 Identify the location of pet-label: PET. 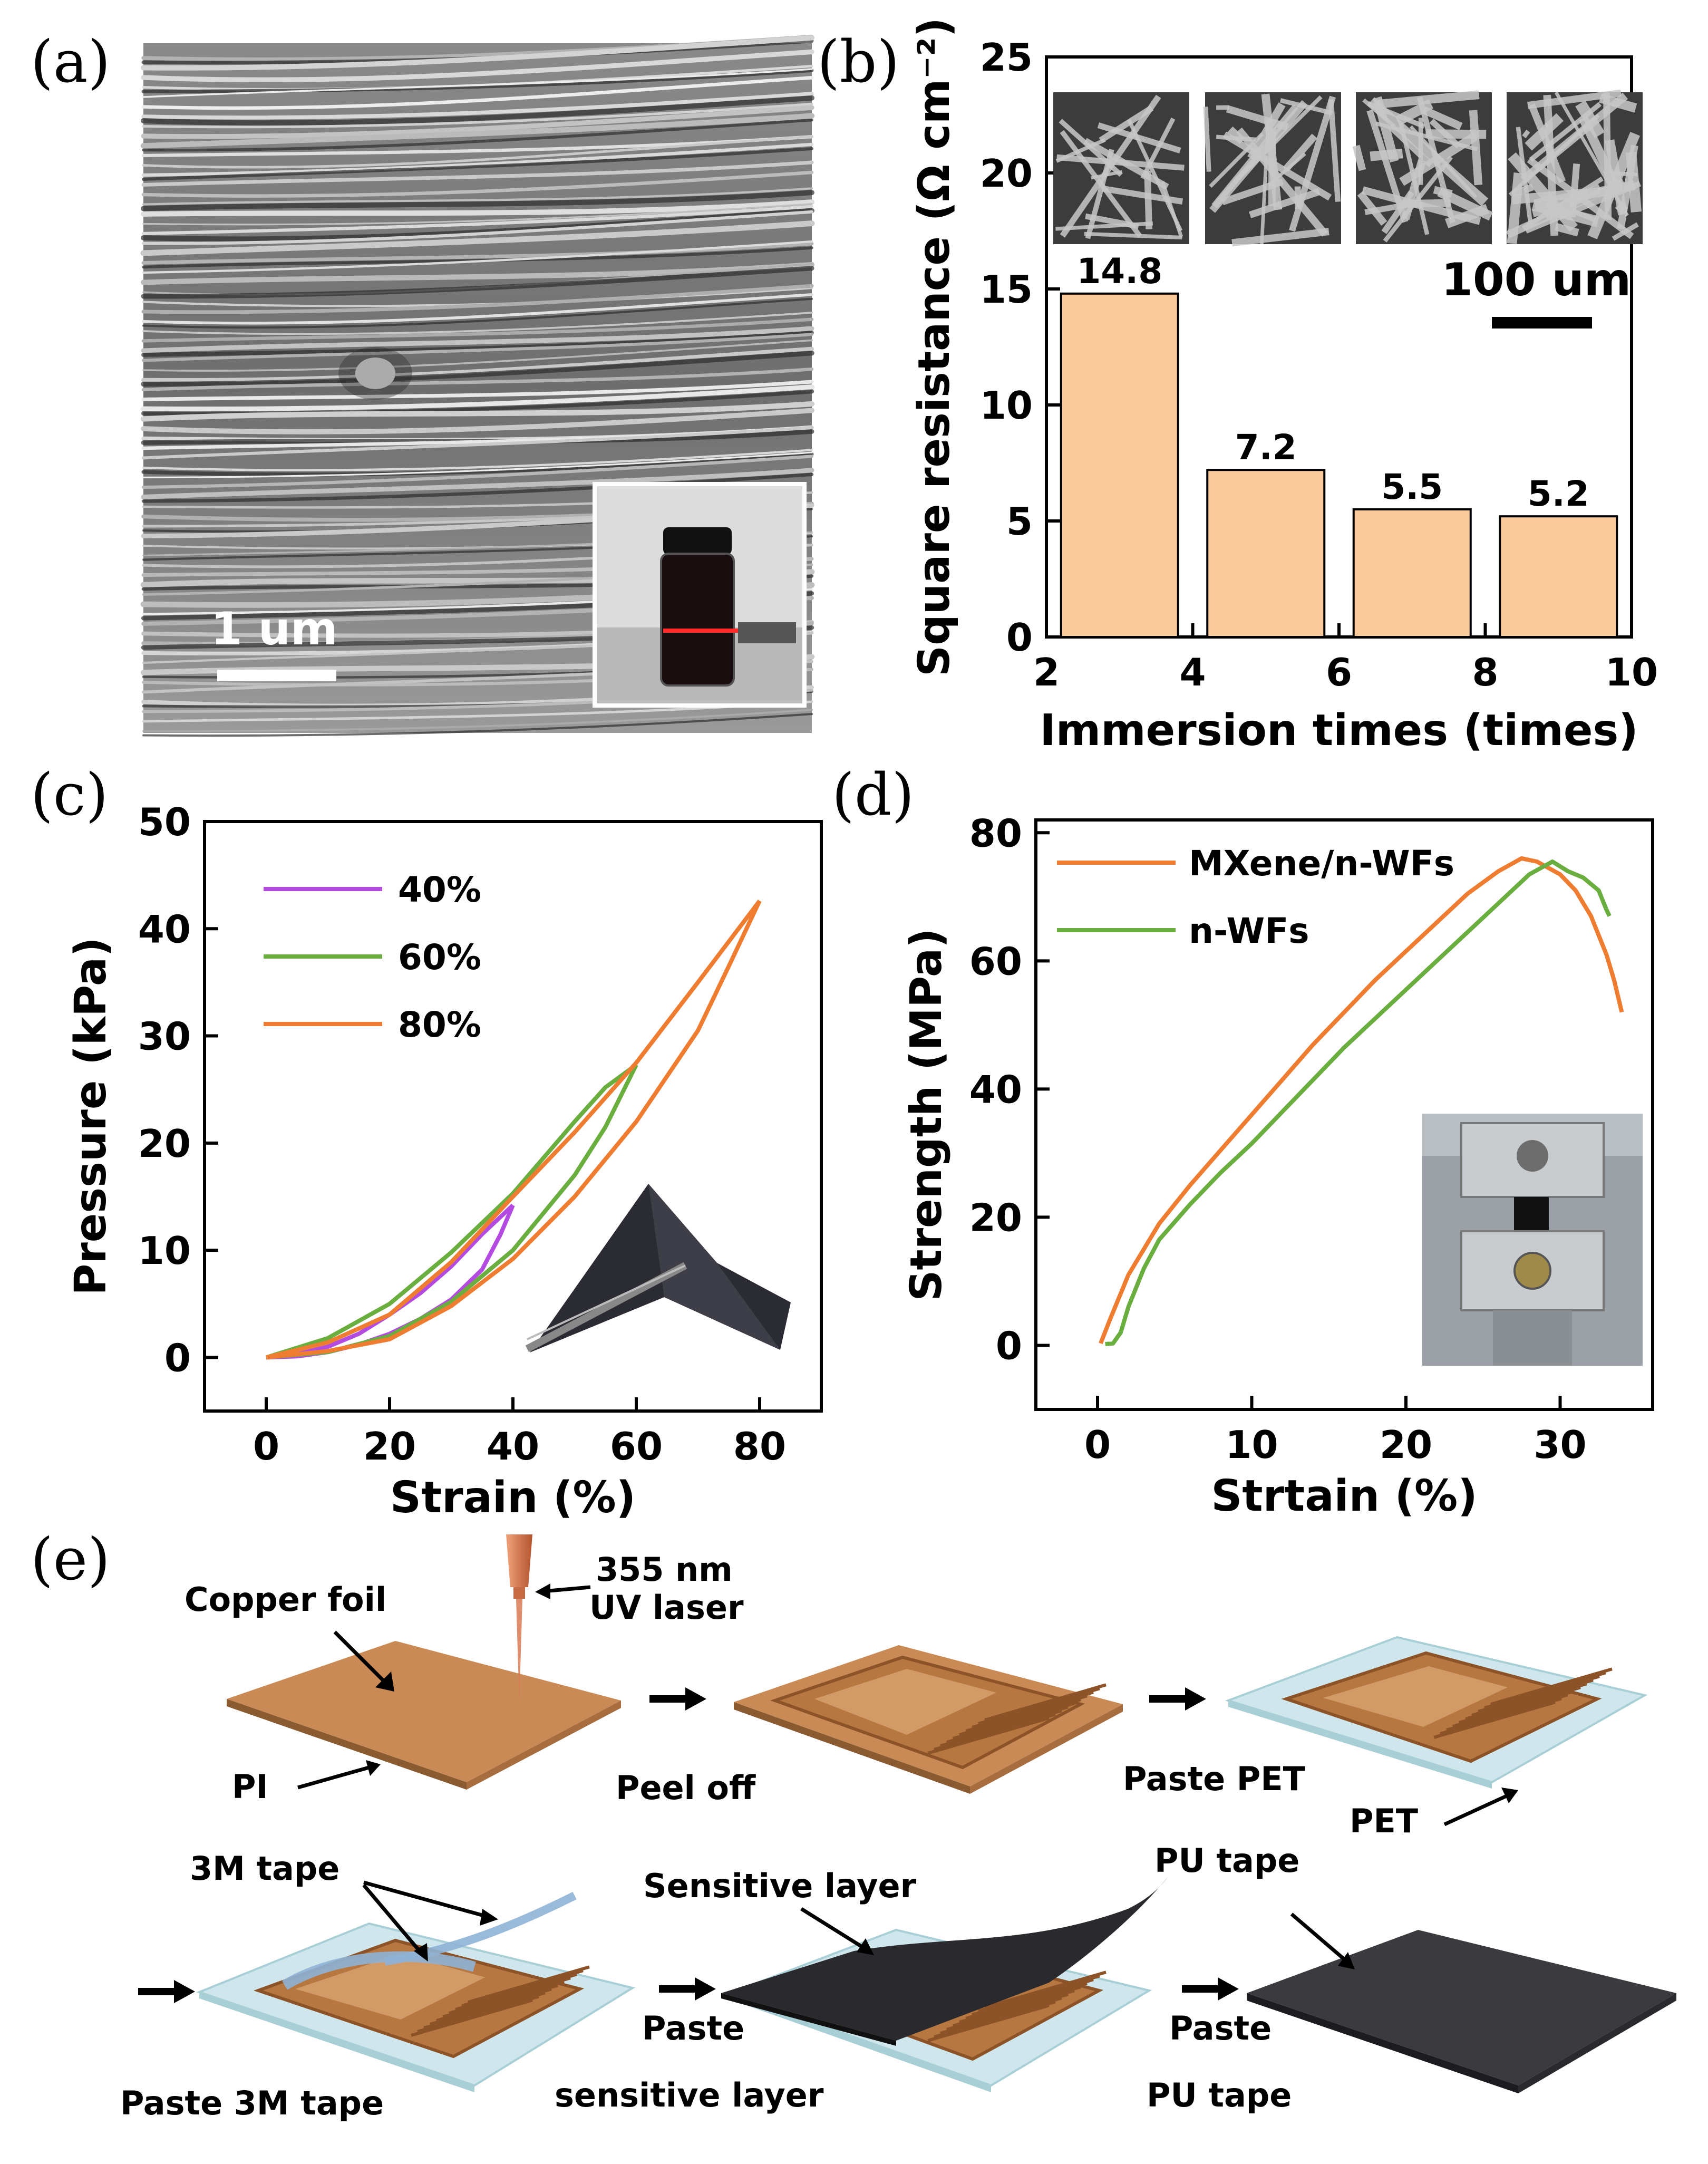
(1384, 1821).